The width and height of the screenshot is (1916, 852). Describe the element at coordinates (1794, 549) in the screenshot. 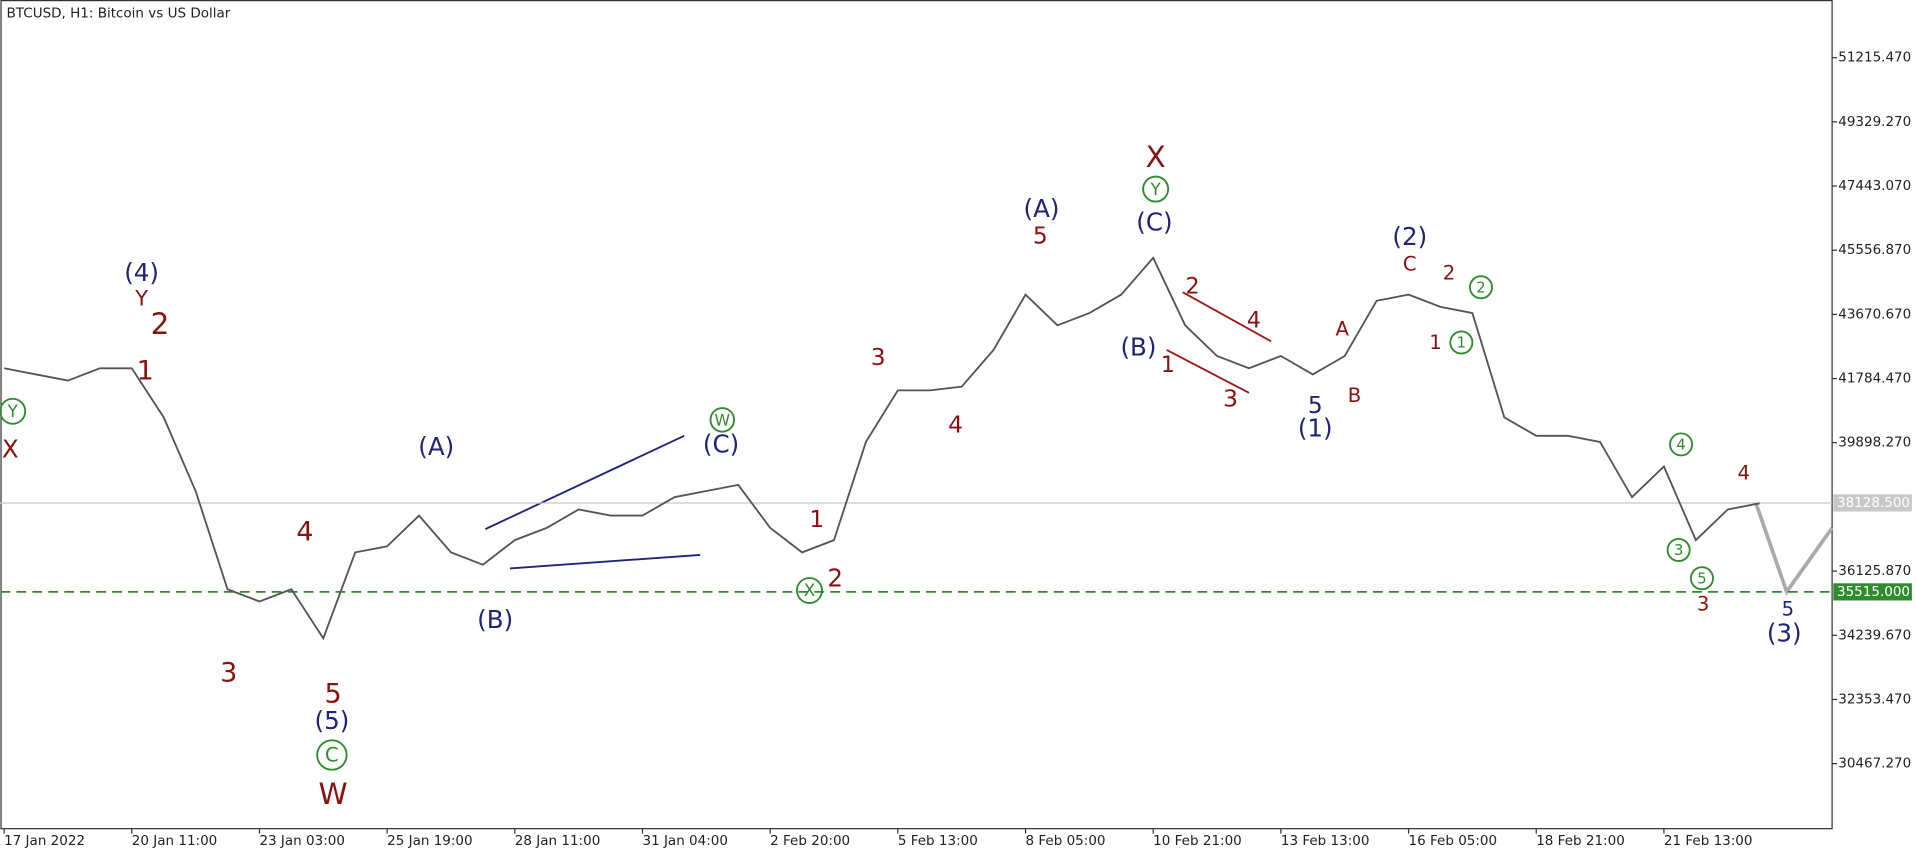

I see `forecast-line` at that location.